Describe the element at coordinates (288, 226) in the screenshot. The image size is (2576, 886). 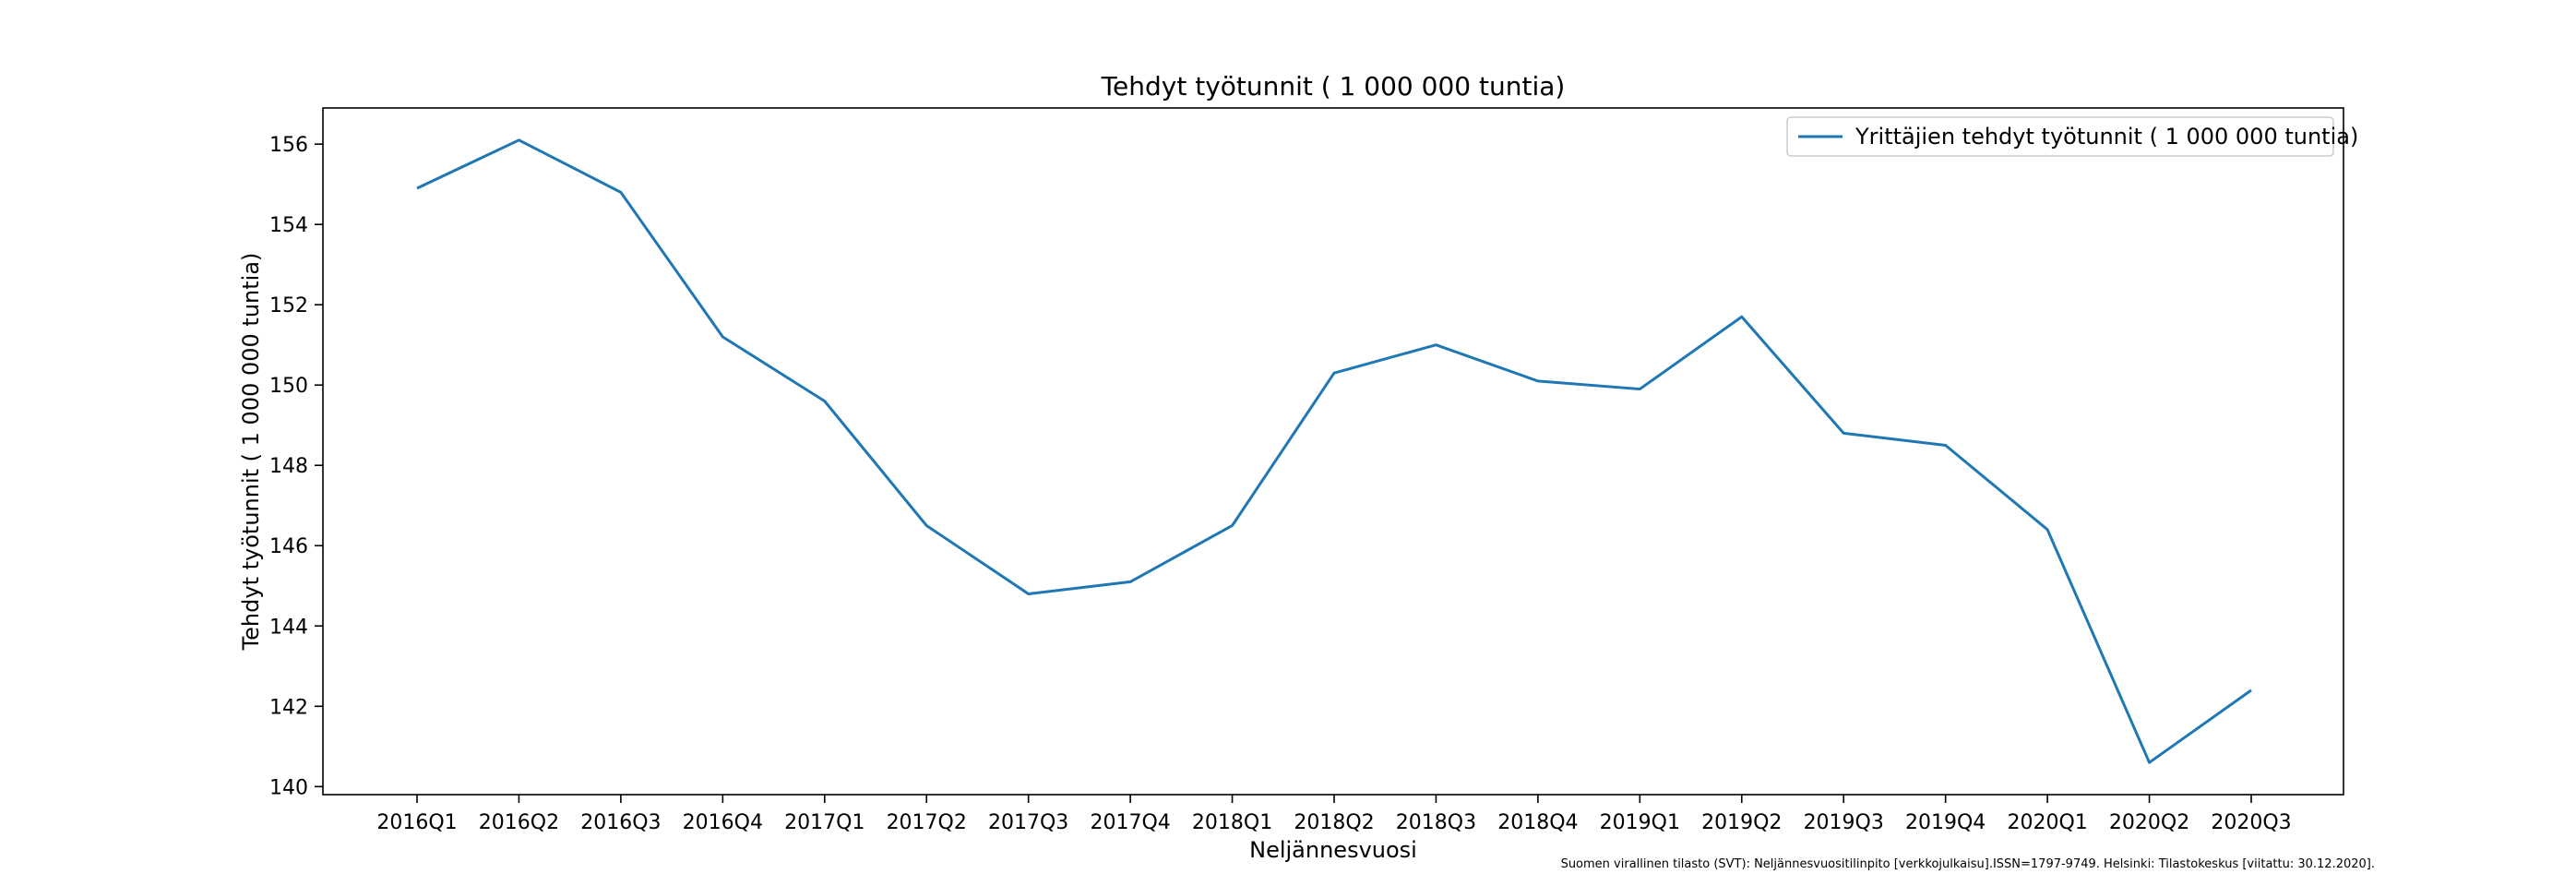
I see `y-tick-label: 154` at that location.